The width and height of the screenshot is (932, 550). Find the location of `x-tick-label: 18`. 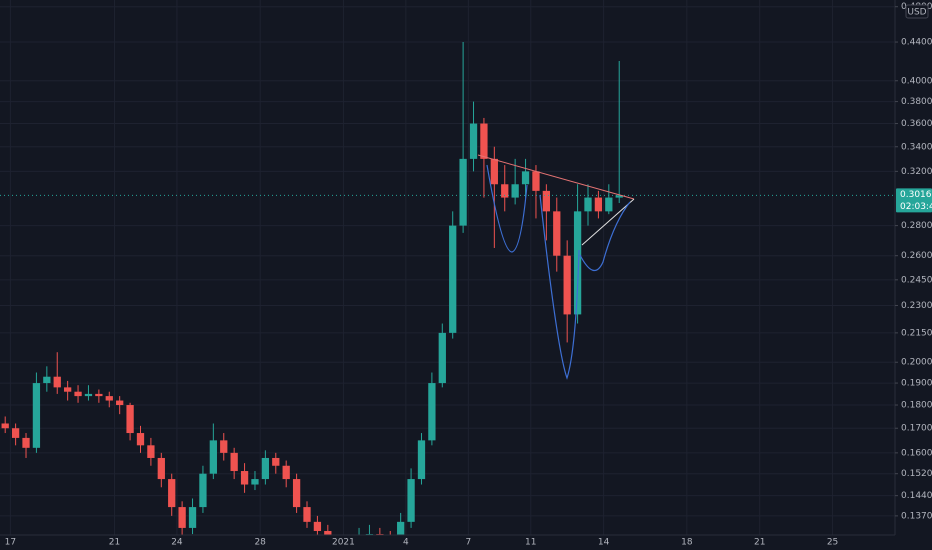

x-tick-label: 18 is located at coordinates (687, 543).